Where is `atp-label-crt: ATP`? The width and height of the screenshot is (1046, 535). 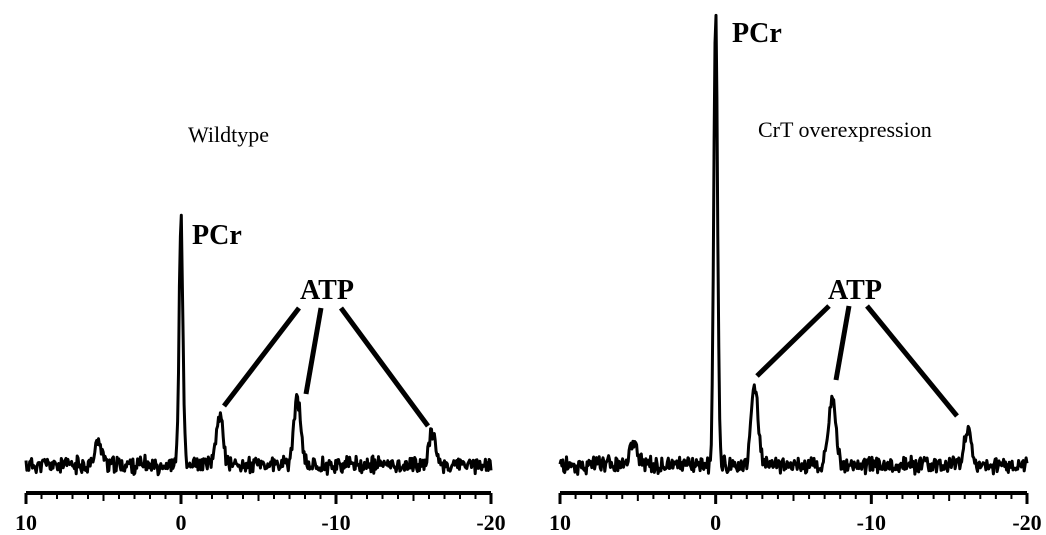 atp-label-crt: ATP is located at coordinates (855, 290).